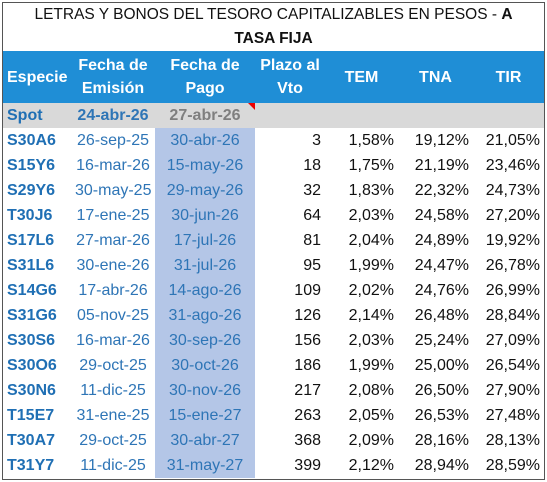 The width and height of the screenshot is (547, 482). I want to click on cell: 24,58%, so click(441, 215).